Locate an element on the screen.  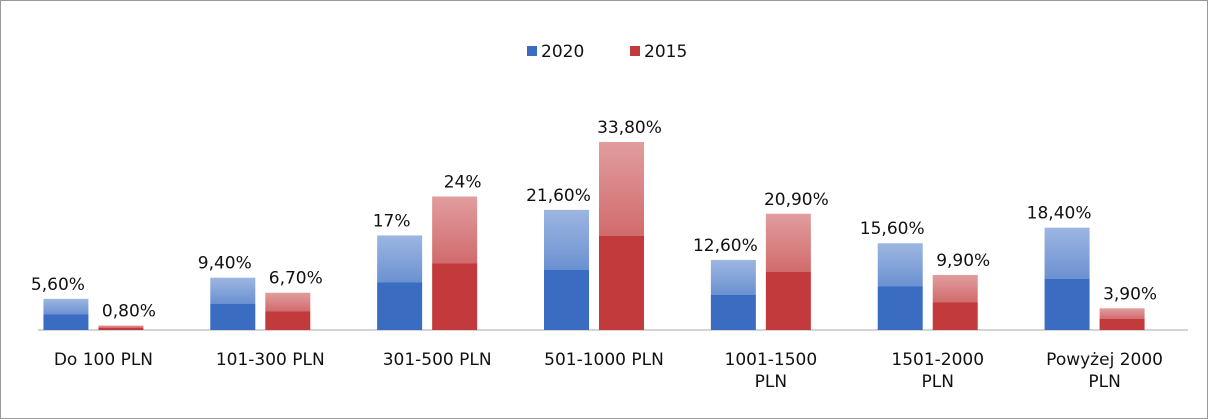
x-tick-label: 301-500 PLN is located at coordinates (437, 360).